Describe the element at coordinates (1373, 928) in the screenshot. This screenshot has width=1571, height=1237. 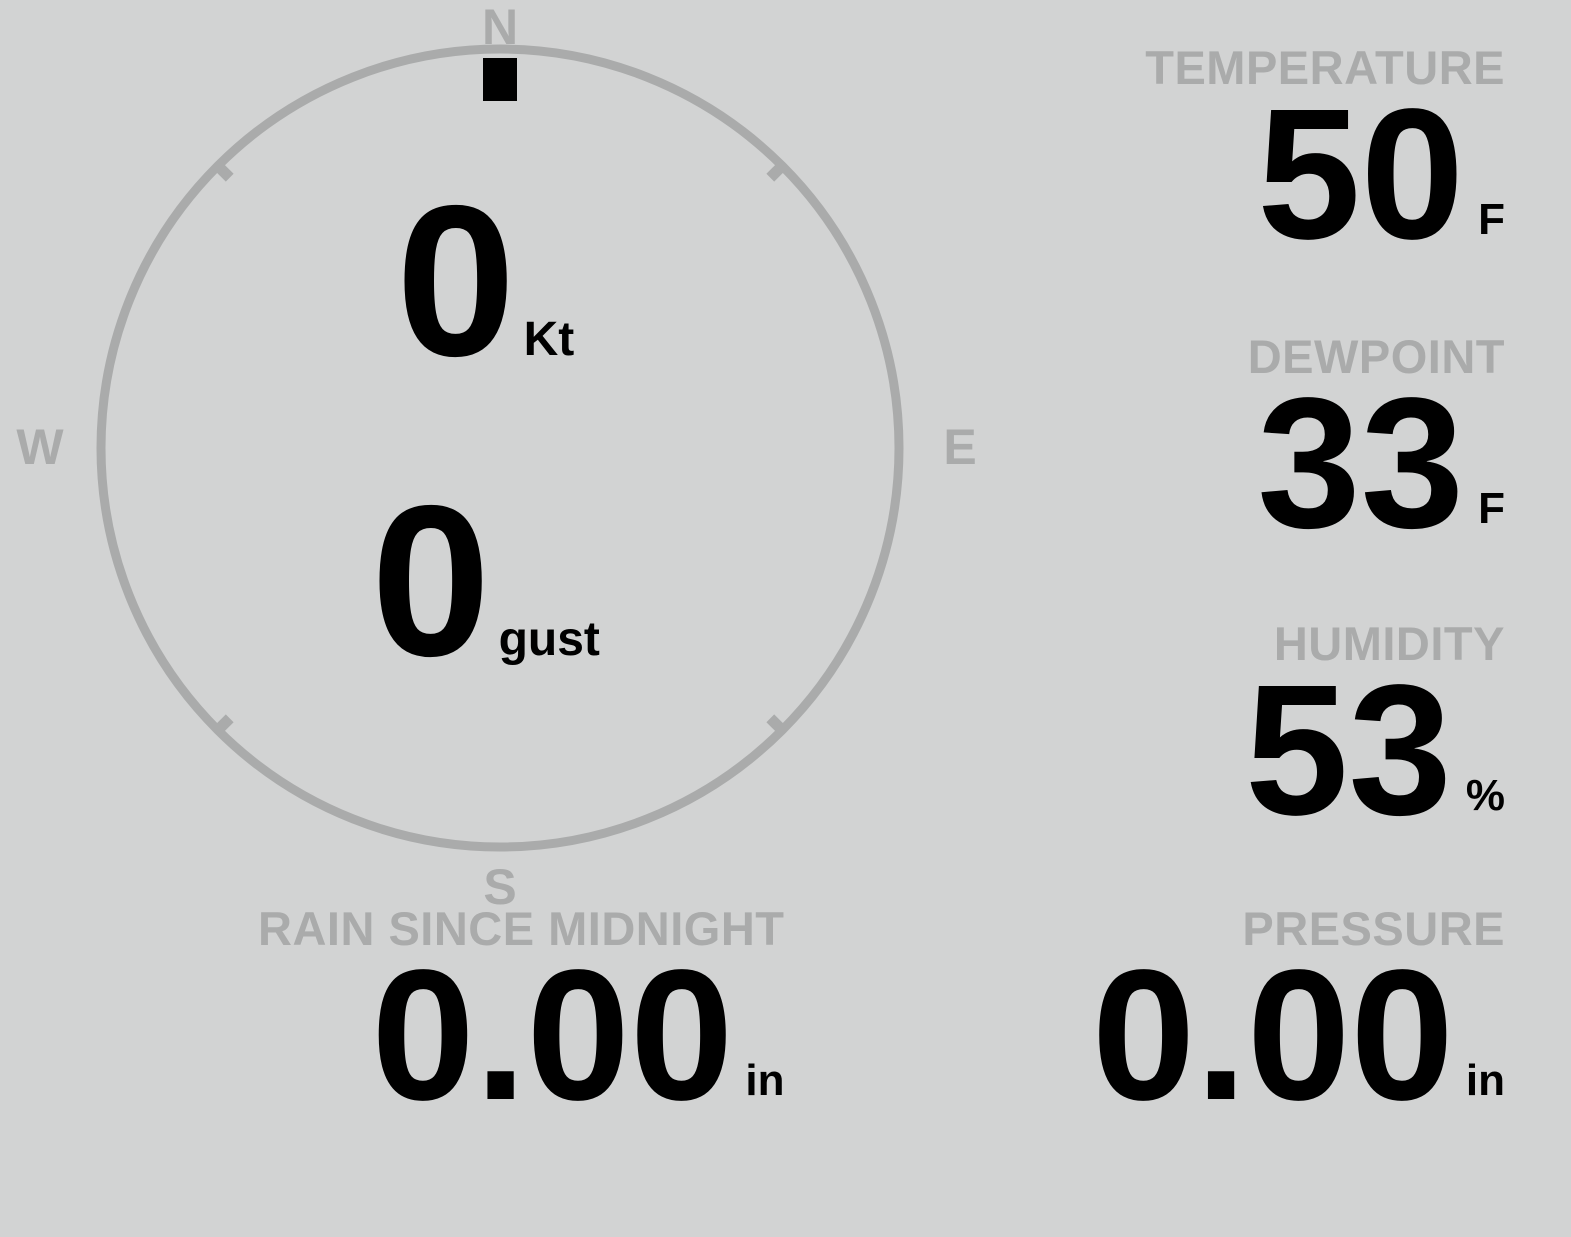
I see `metric-pressure-label: PRESSURE` at that location.